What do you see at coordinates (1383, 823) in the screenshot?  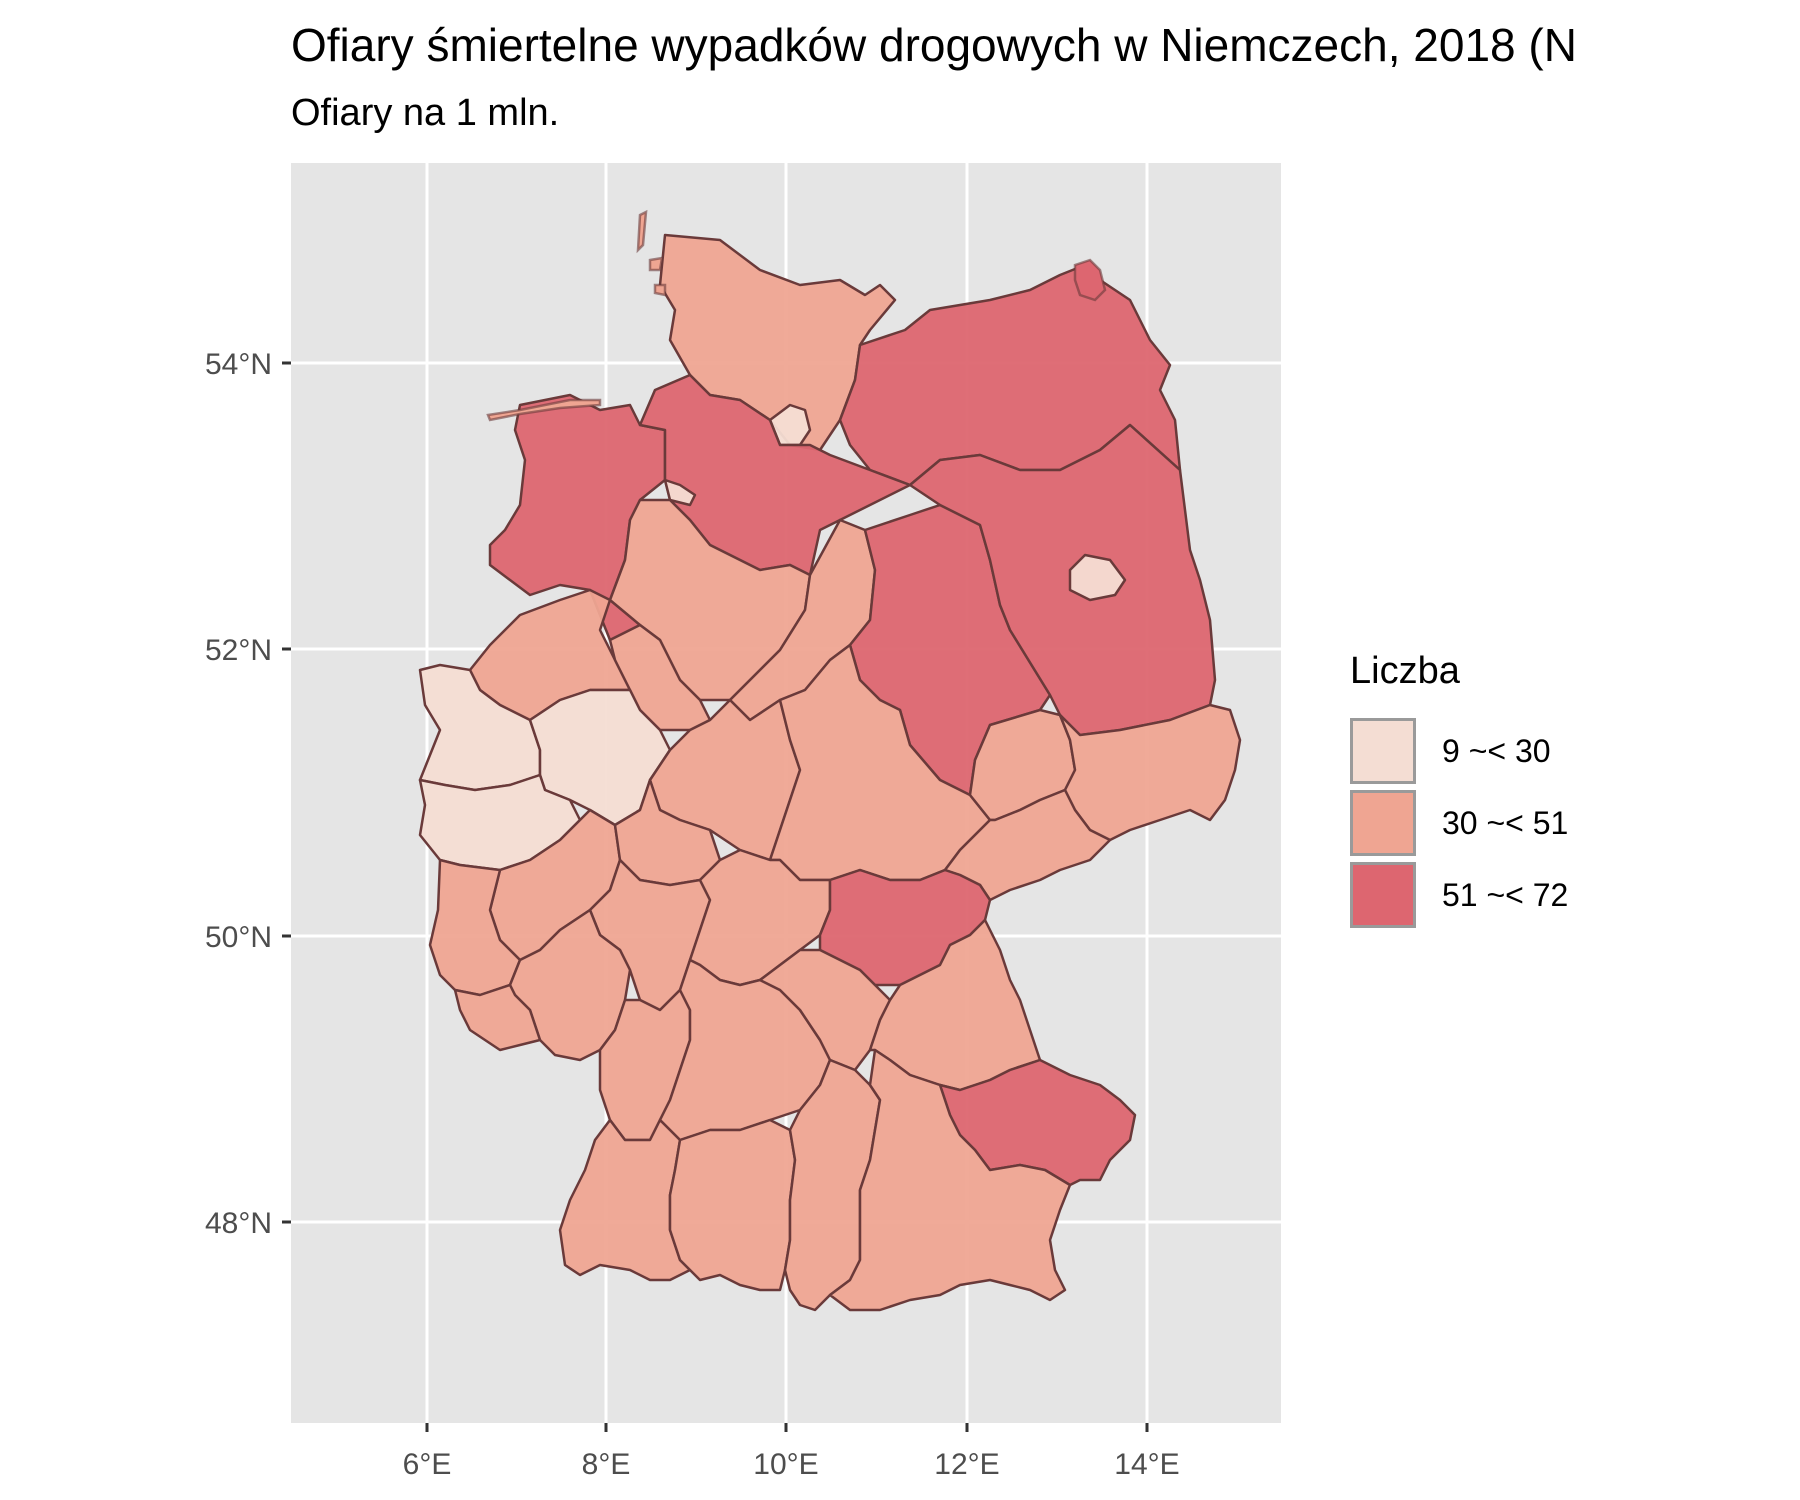 I see `legend-swatch-mid` at bounding box center [1383, 823].